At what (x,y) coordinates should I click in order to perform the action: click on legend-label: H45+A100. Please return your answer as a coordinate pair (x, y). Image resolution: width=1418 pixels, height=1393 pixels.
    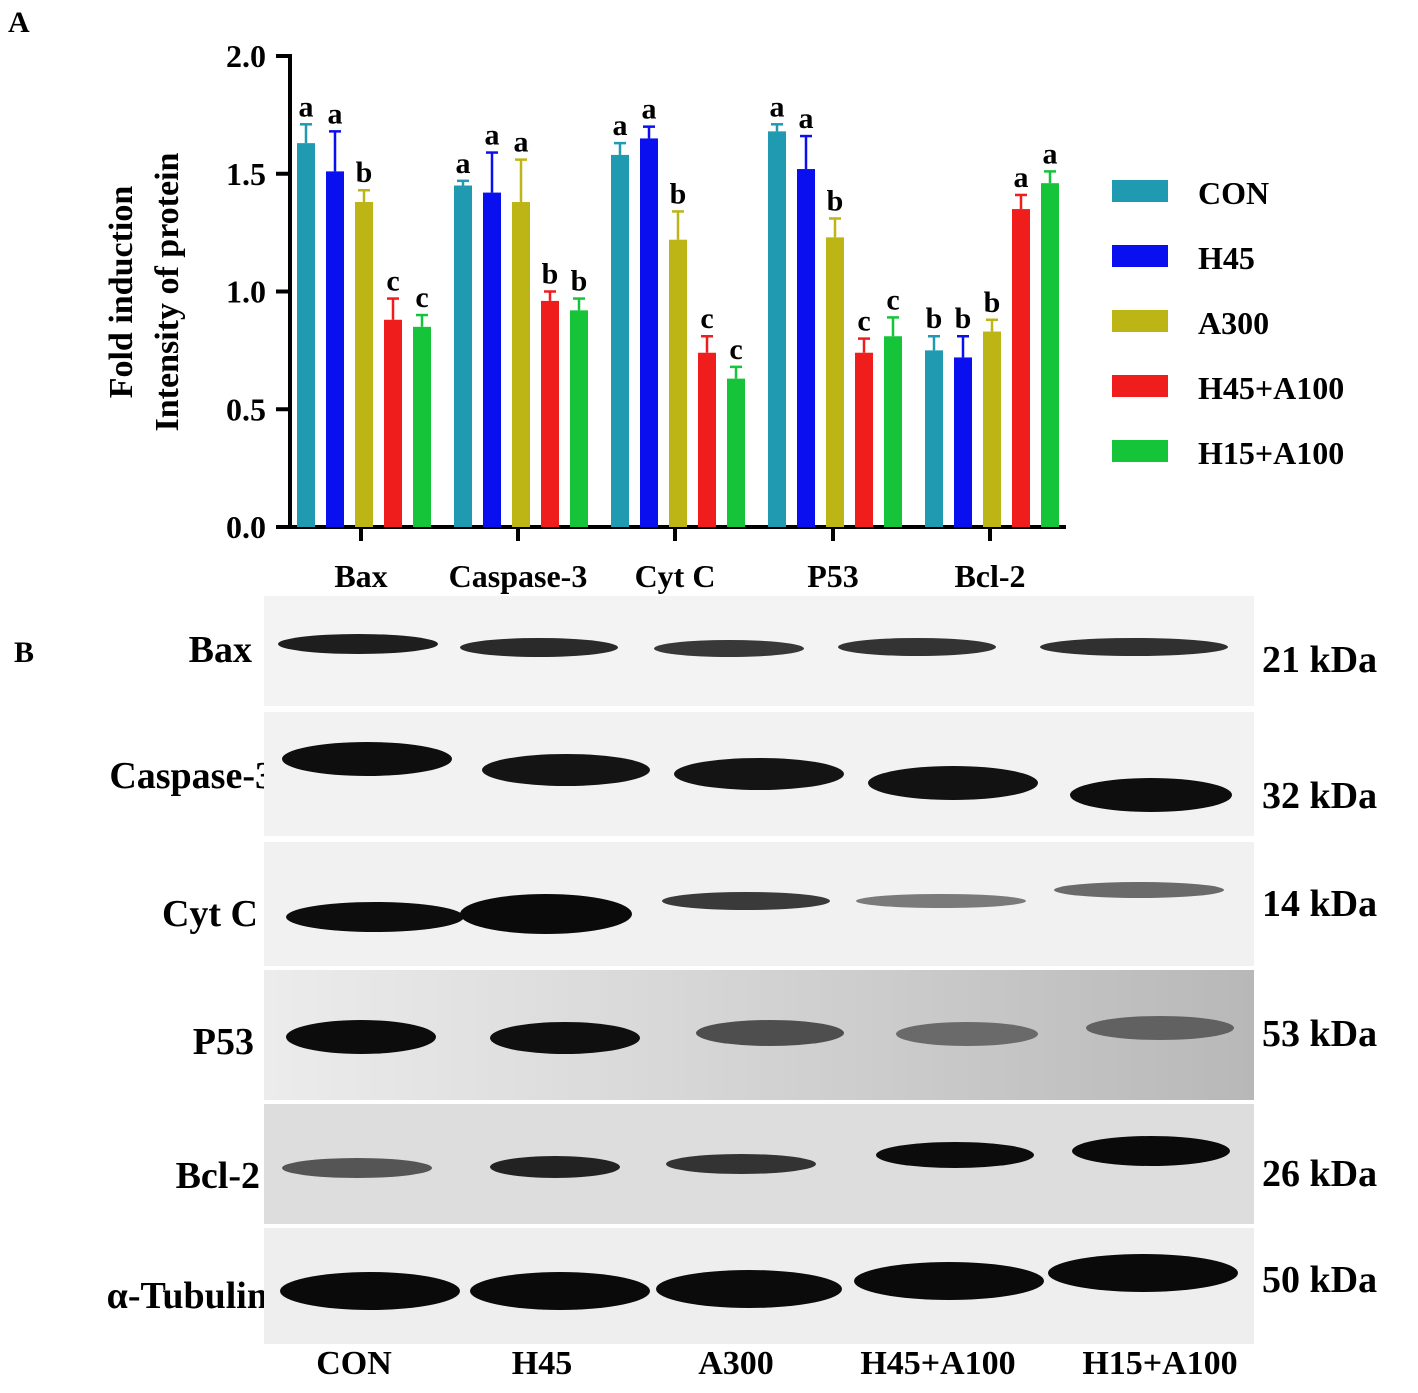
    Looking at the image, I should click on (1271, 388).